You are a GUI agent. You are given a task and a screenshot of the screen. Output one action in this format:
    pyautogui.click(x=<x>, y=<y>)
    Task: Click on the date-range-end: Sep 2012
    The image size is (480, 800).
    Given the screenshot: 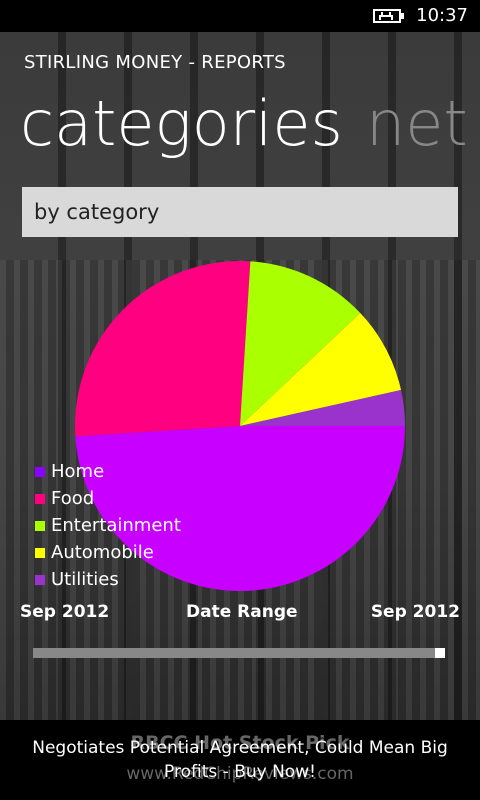 What is the action you would take?
    pyautogui.click(x=415, y=612)
    